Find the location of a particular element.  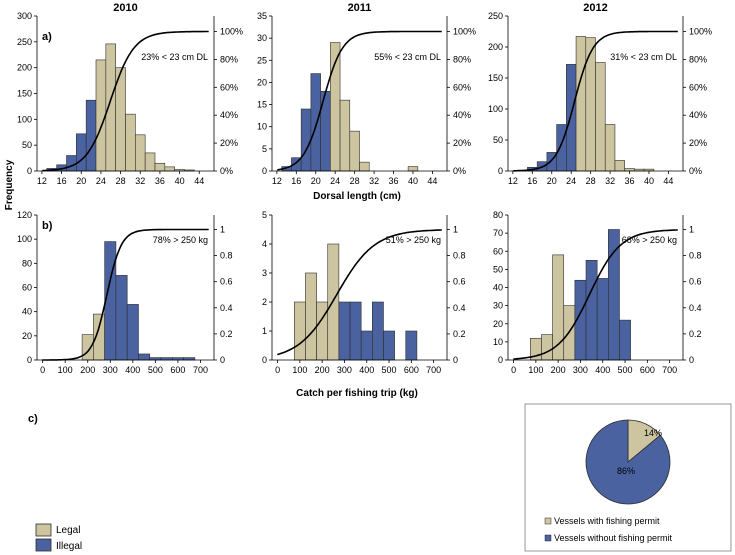

chart-annotation: 78% > 250 kg is located at coordinates (180, 240).